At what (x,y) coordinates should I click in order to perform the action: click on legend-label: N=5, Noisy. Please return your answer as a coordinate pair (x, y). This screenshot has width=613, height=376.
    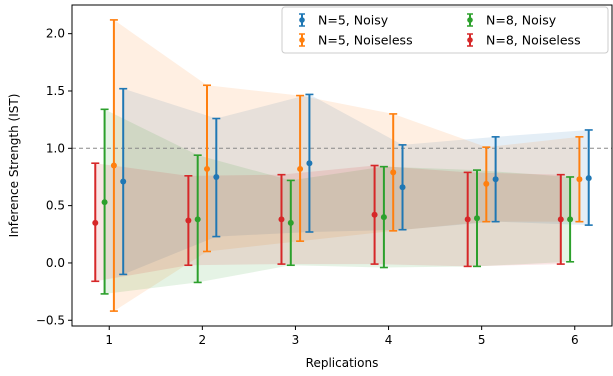
    Looking at the image, I should click on (353, 20).